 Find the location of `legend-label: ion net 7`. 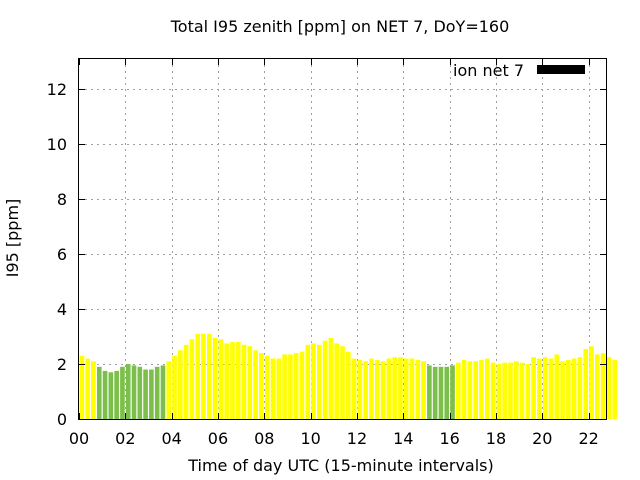

legend-label: ion net 7 is located at coordinates (488, 70).